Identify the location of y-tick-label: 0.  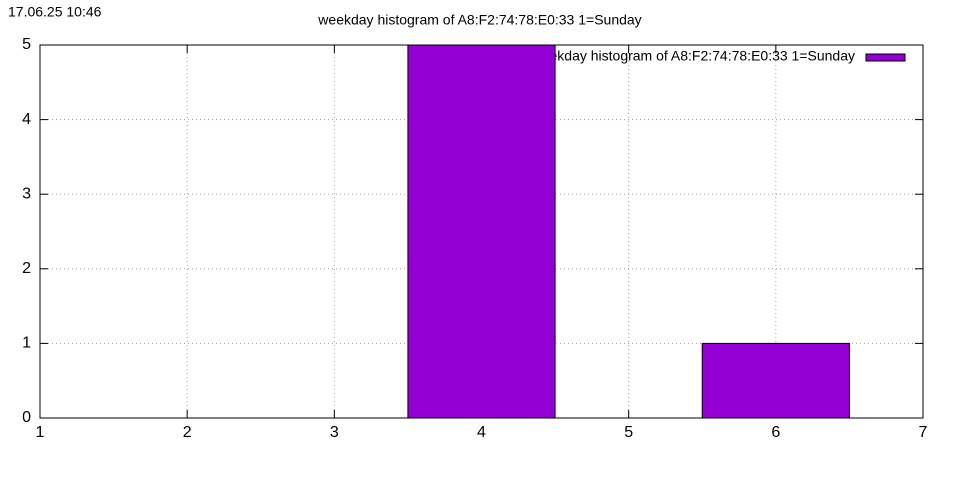
(26, 417).